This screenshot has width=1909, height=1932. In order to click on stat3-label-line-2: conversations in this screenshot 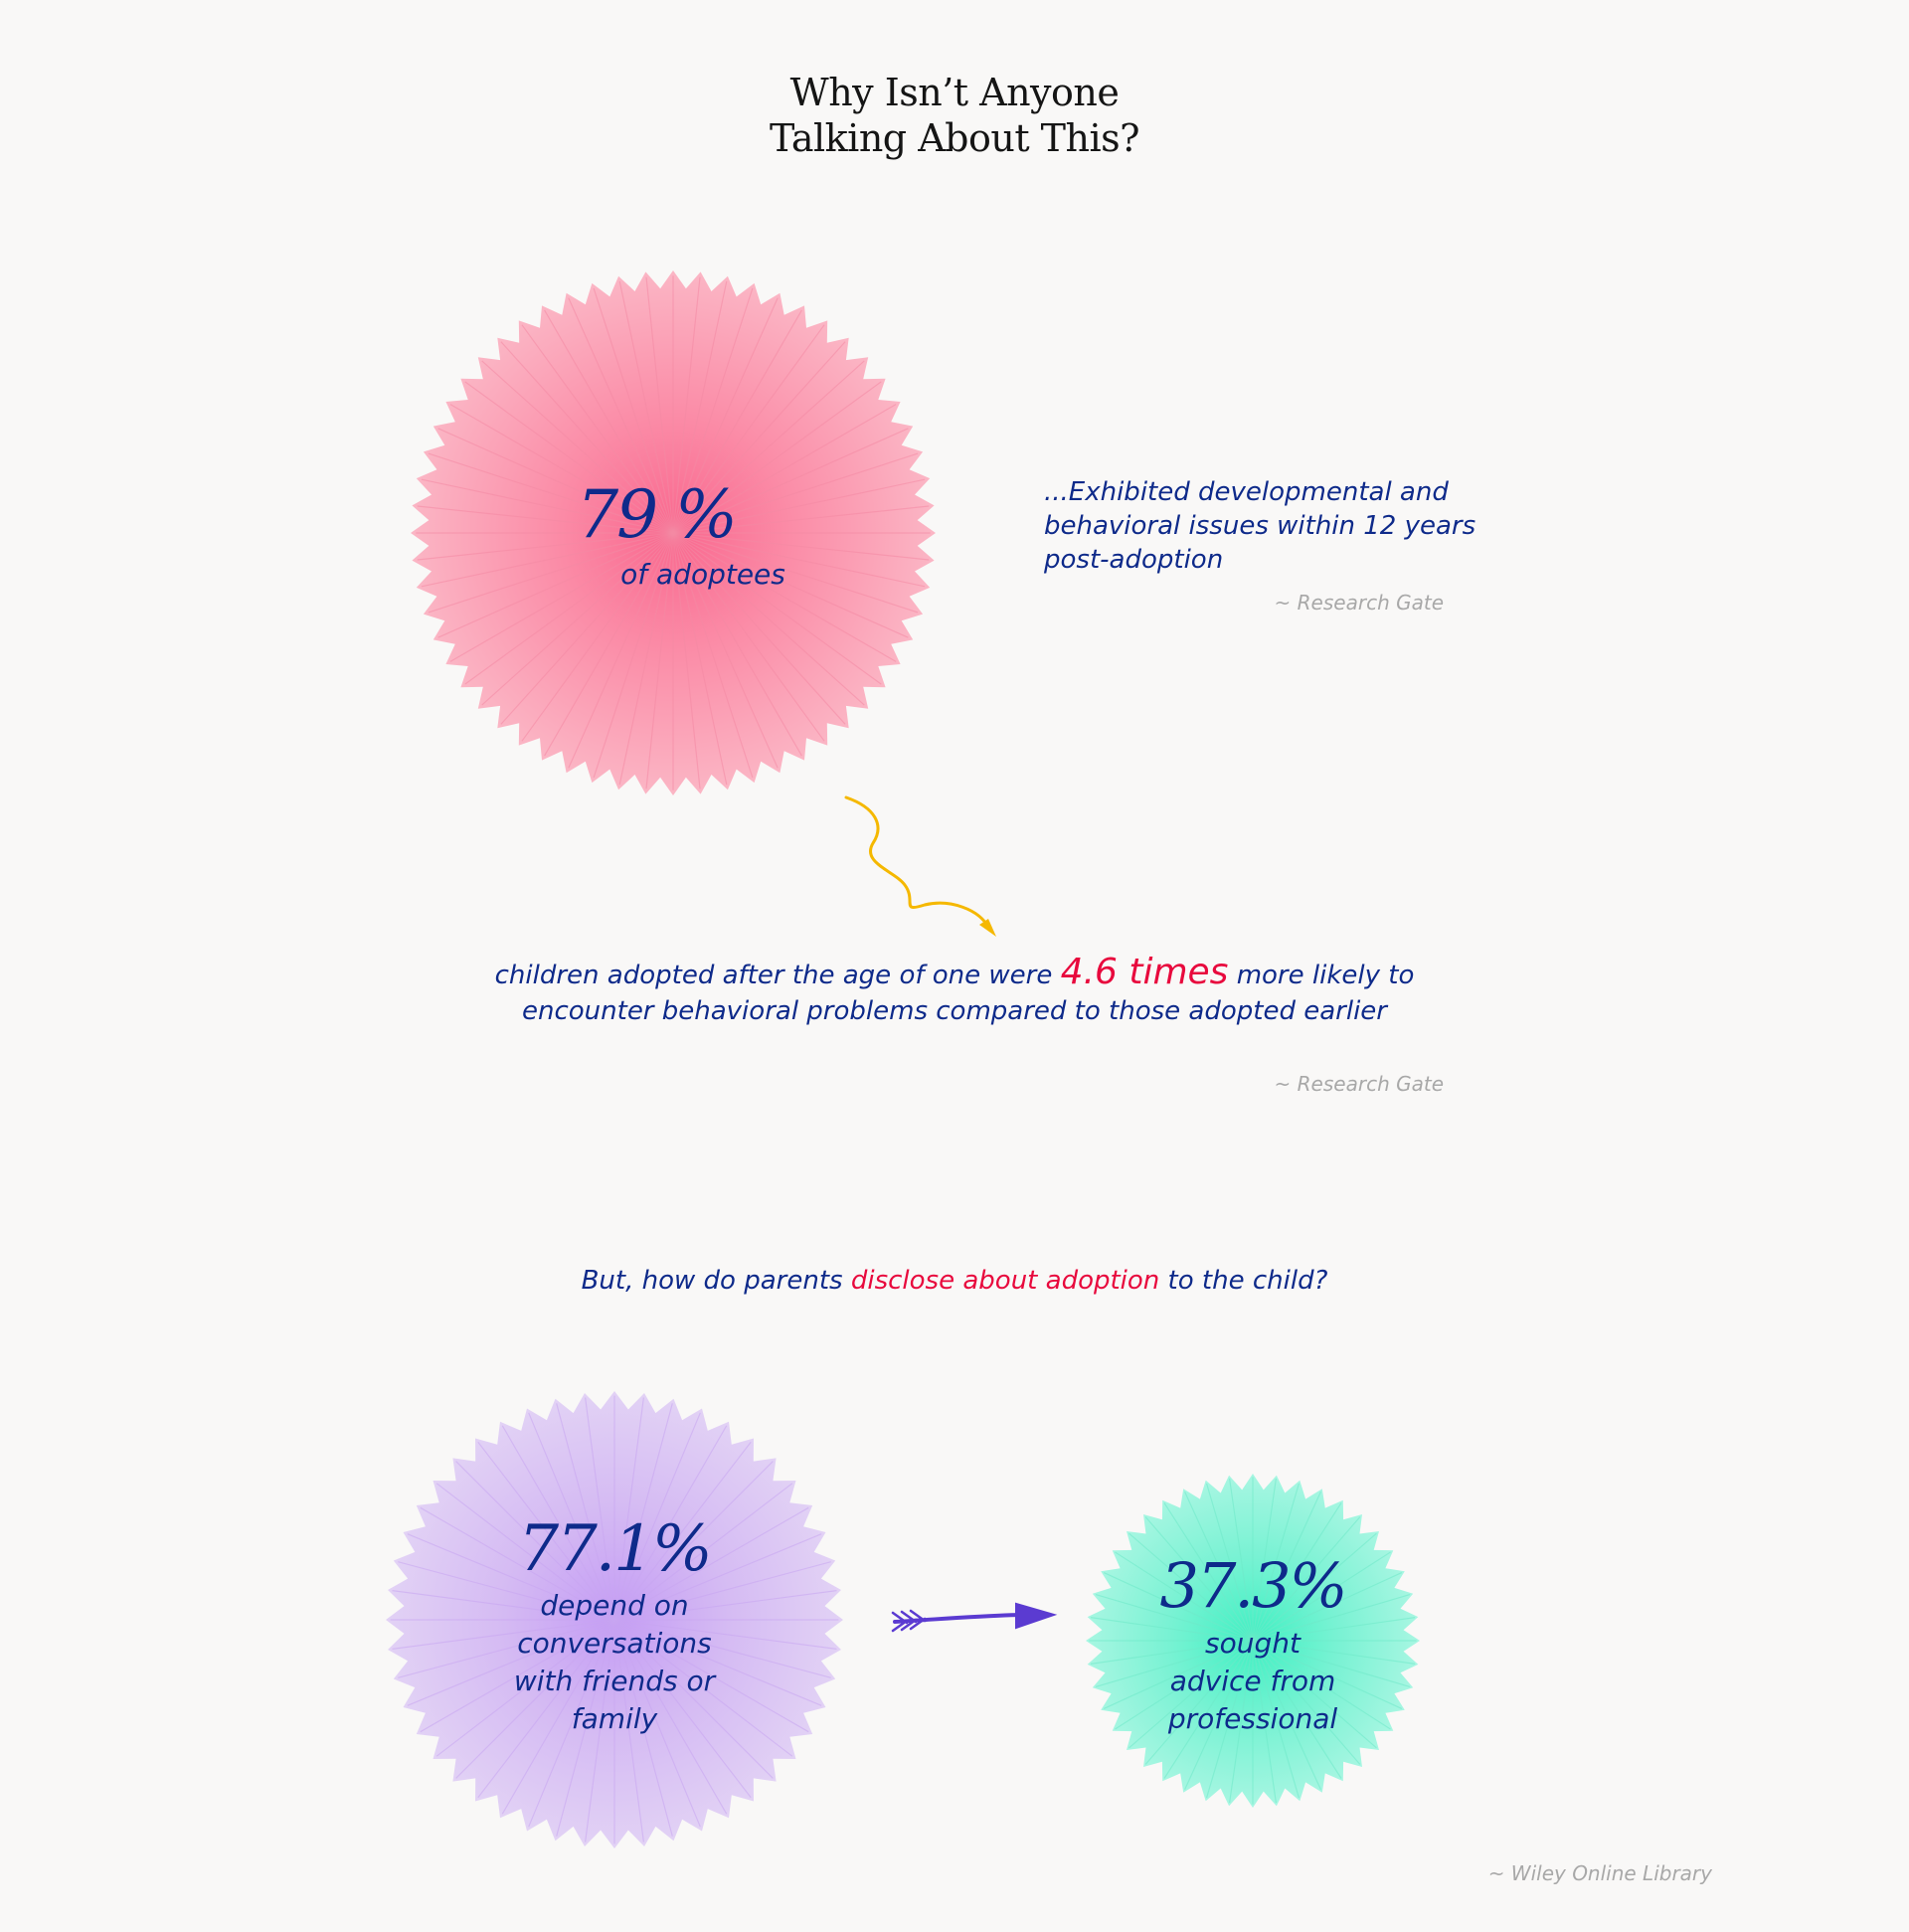, I will do `click(614, 1644)`.